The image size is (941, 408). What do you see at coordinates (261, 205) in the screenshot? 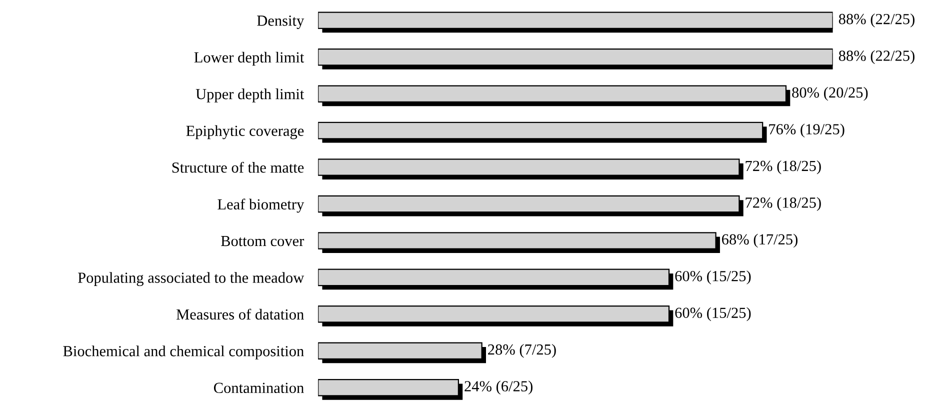
I see `y-tick-label: Leaf biometry` at bounding box center [261, 205].